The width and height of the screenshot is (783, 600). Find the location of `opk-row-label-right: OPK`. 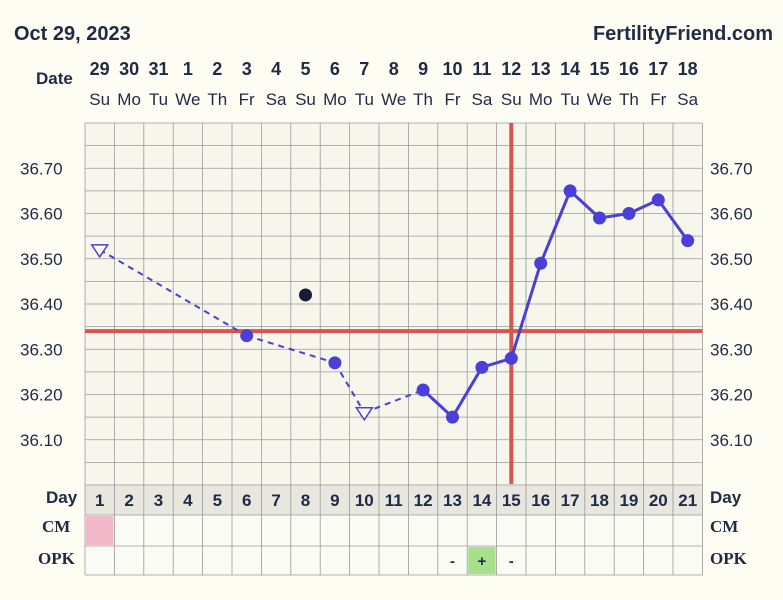

opk-row-label-right: OPK is located at coordinates (729, 558).